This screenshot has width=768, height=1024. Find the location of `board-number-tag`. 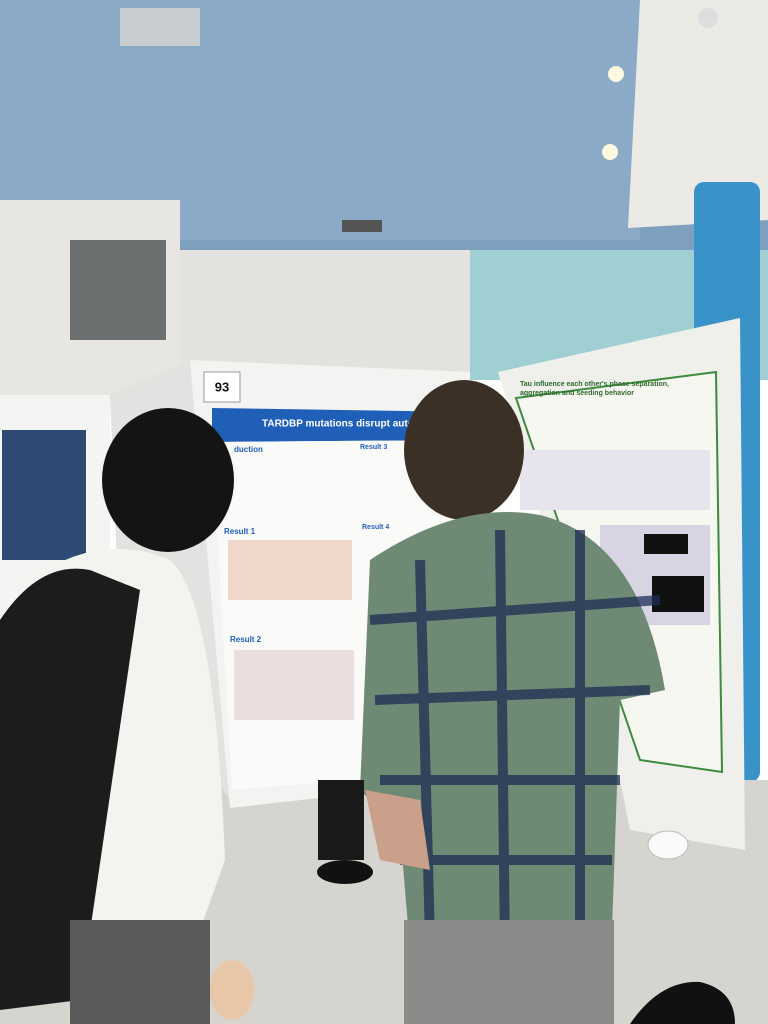

board-number-tag is located at coordinates (222, 387).